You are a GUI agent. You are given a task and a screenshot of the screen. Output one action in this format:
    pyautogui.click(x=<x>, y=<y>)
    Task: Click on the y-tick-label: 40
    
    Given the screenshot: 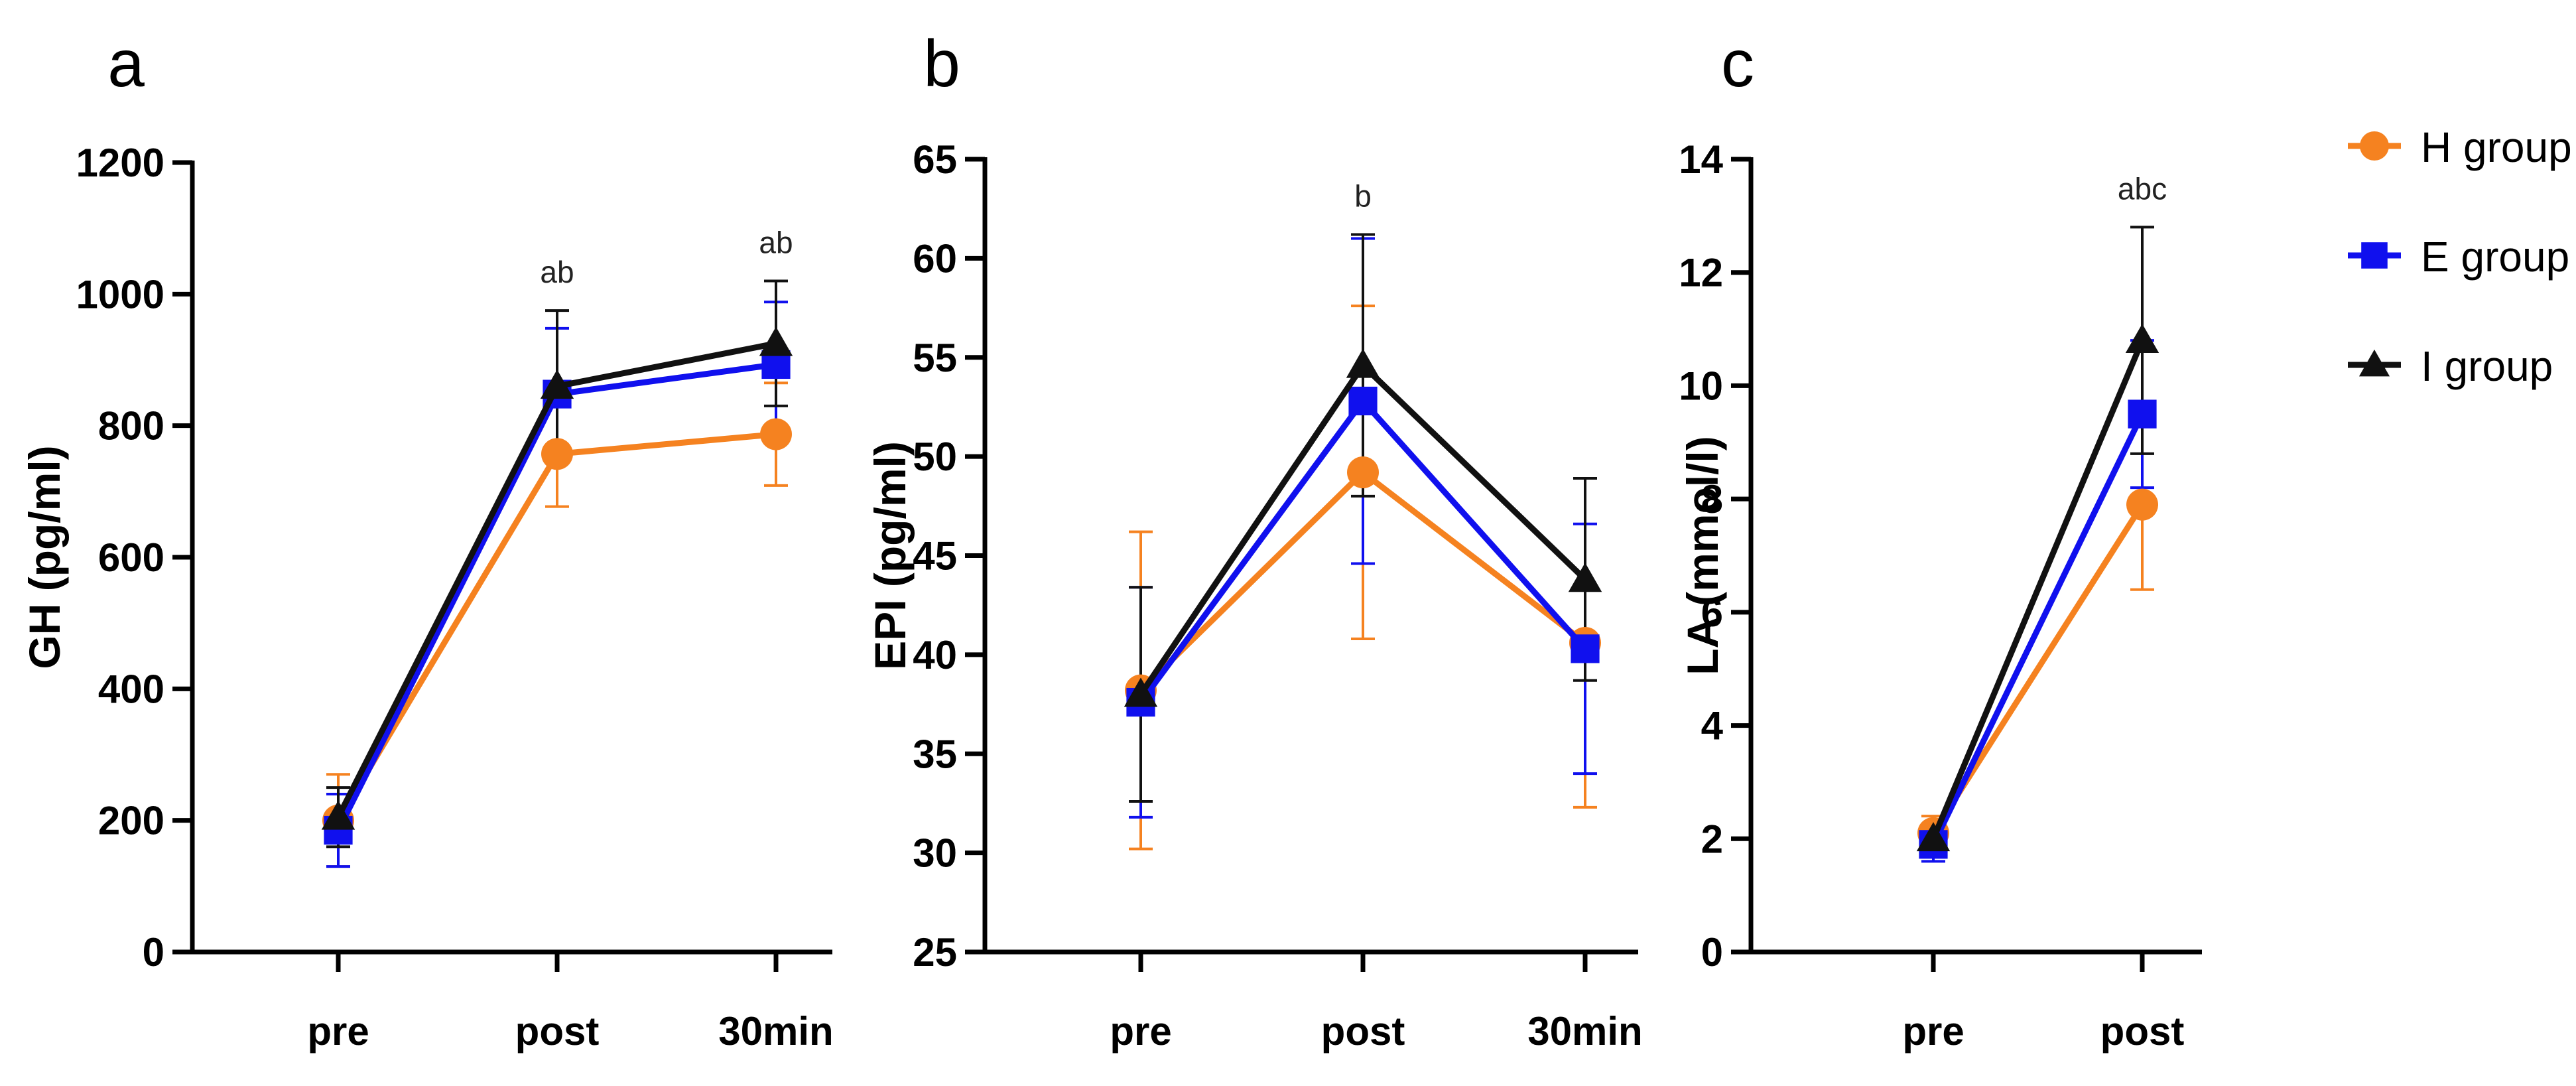 What is the action you would take?
    pyautogui.click(x=935, y=655)
    